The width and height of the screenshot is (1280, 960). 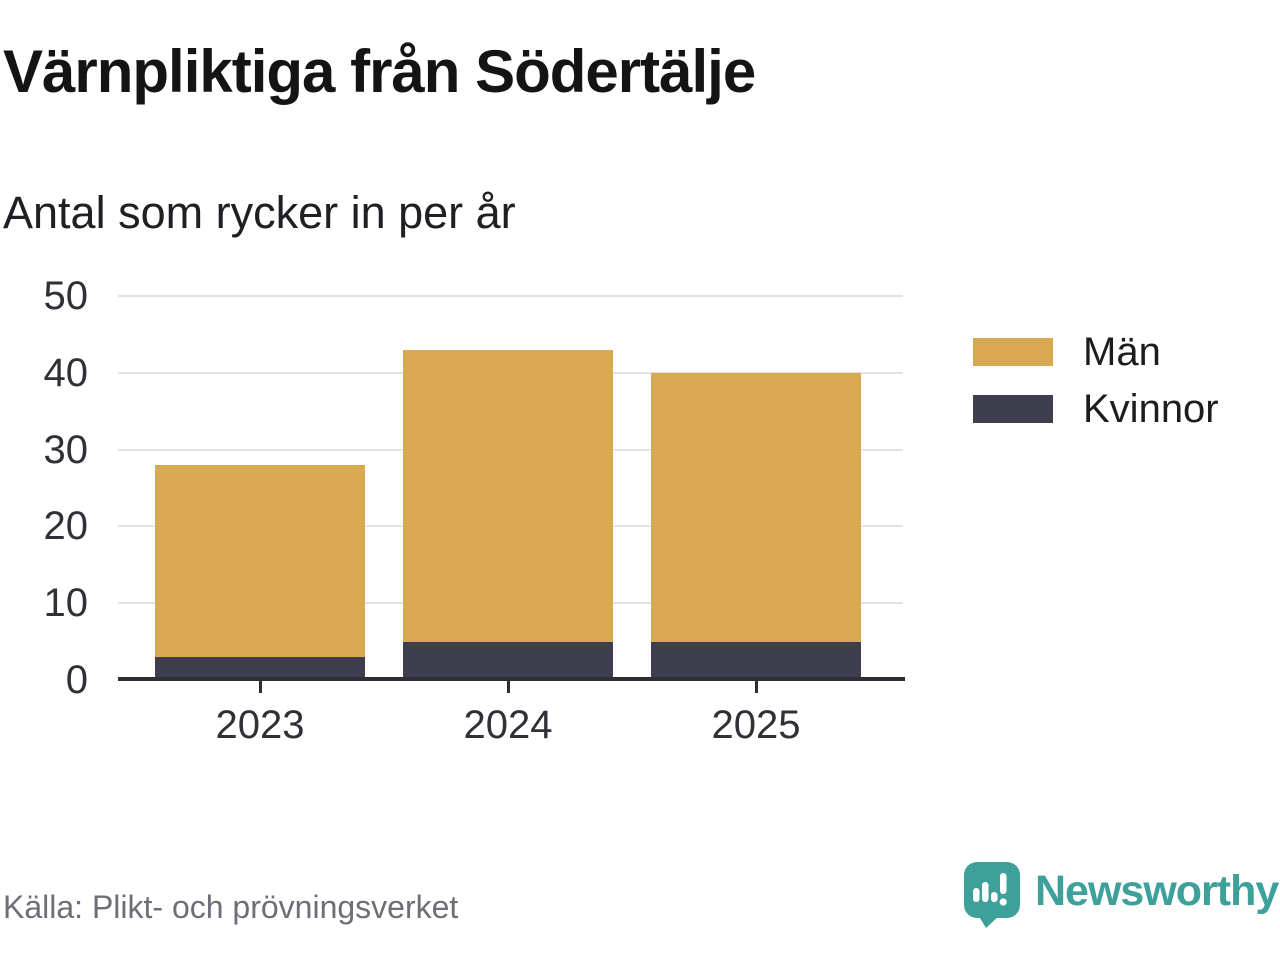 What do you see at coordinates (992, 897) in the screenshot?
I see `speech-bubble-bar-chart-icon` at bounding box center [992, 897].